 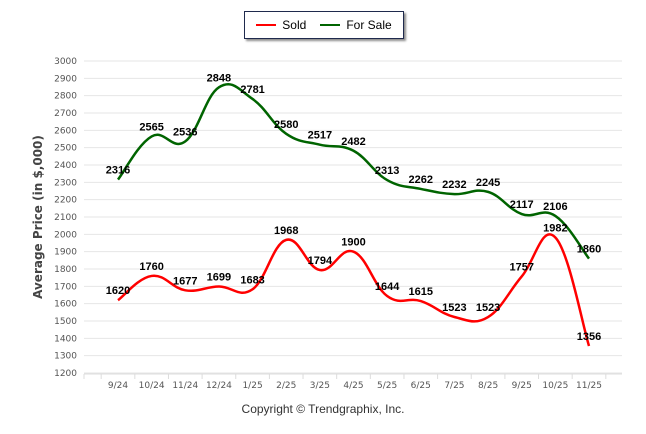 What do you see at coordinates (330, 25) in the screenshot?
I see `legend-swatch-for-sale` at bounding box center [330, 25].